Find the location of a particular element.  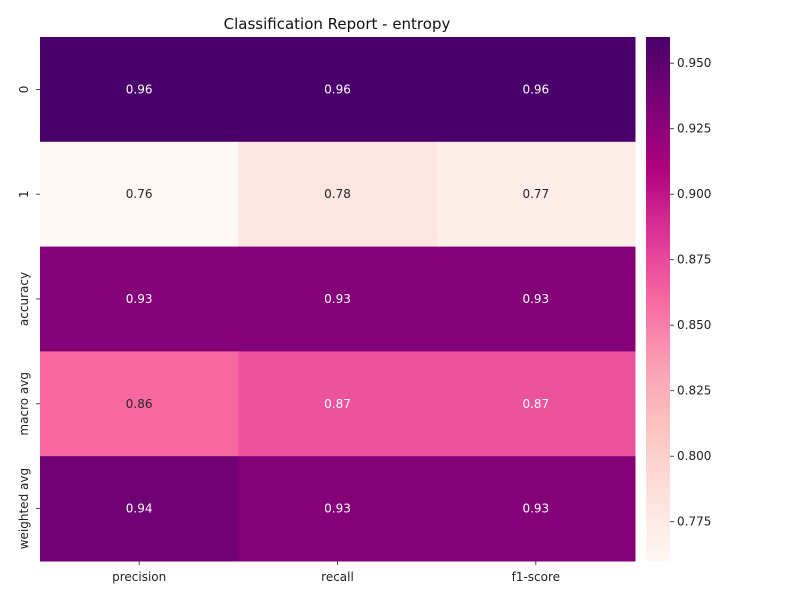

colorbar-tick-label: 0.950 is located at coordinates (694, 63).